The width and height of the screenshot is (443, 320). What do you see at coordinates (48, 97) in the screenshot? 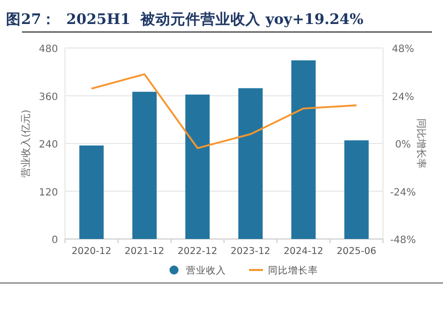
I see `y-tick-label: 360` at bounding box center [48, 97].